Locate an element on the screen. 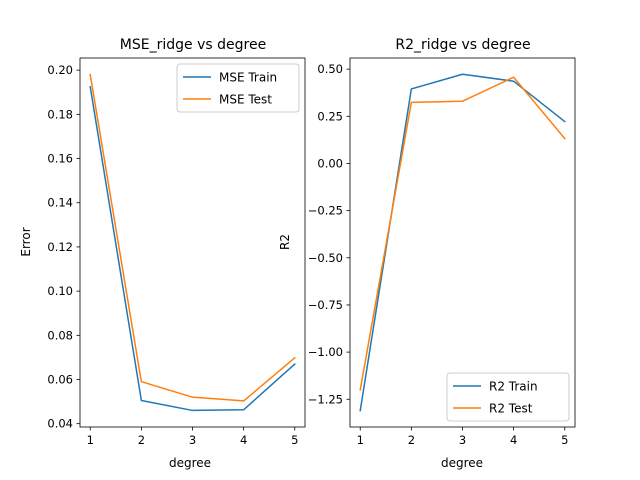 The width and height of the screenshot is (640, 480). r2-x-tick-label: 4 is located at coordinates (513, 440).